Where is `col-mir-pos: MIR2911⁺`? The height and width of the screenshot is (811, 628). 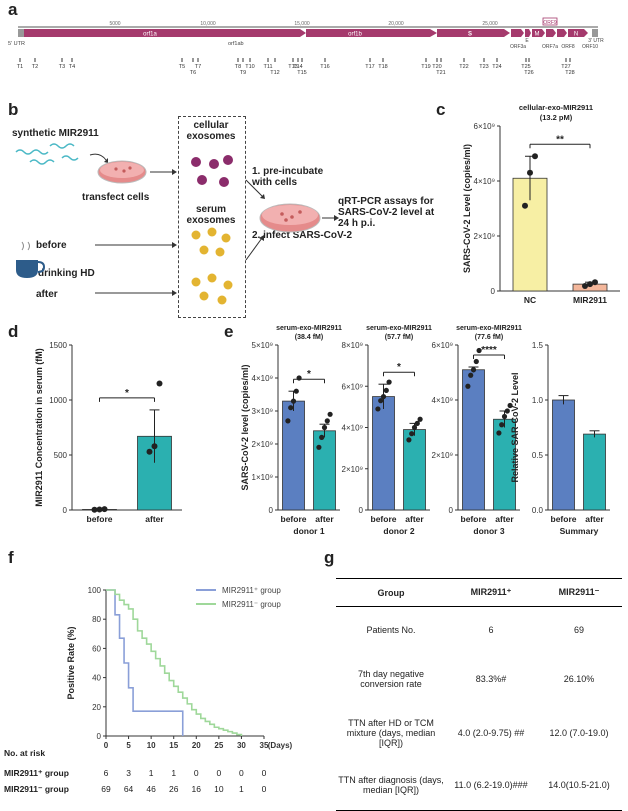 col-mir-pos: MIR2911⁺ is located at coordinates (491, 592).